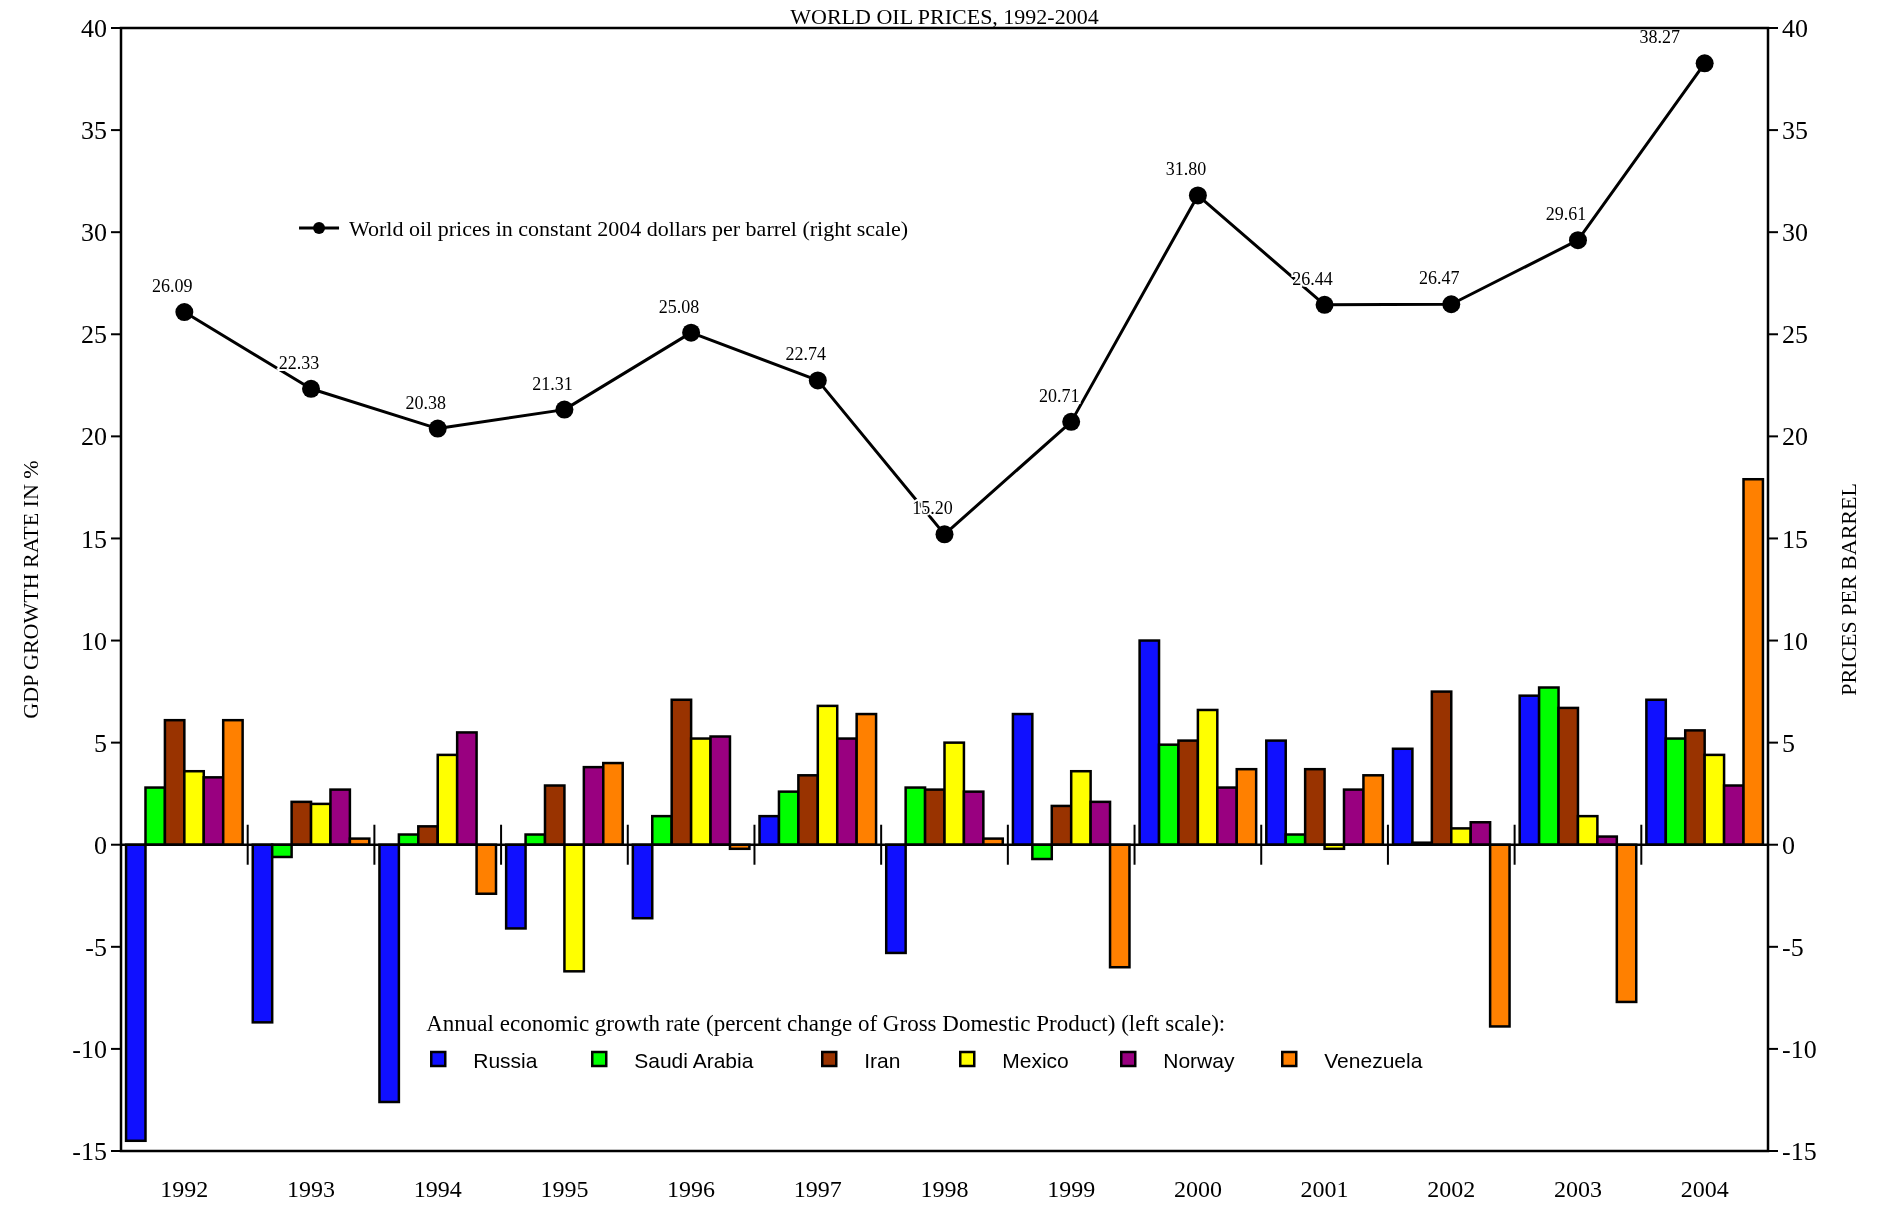 The image size is (1877, 1221). What do you see at coordinates (1197, 1189) in the screenshot?
I see `x-tick-label: 2000` at bounding box center [1197, 1189].